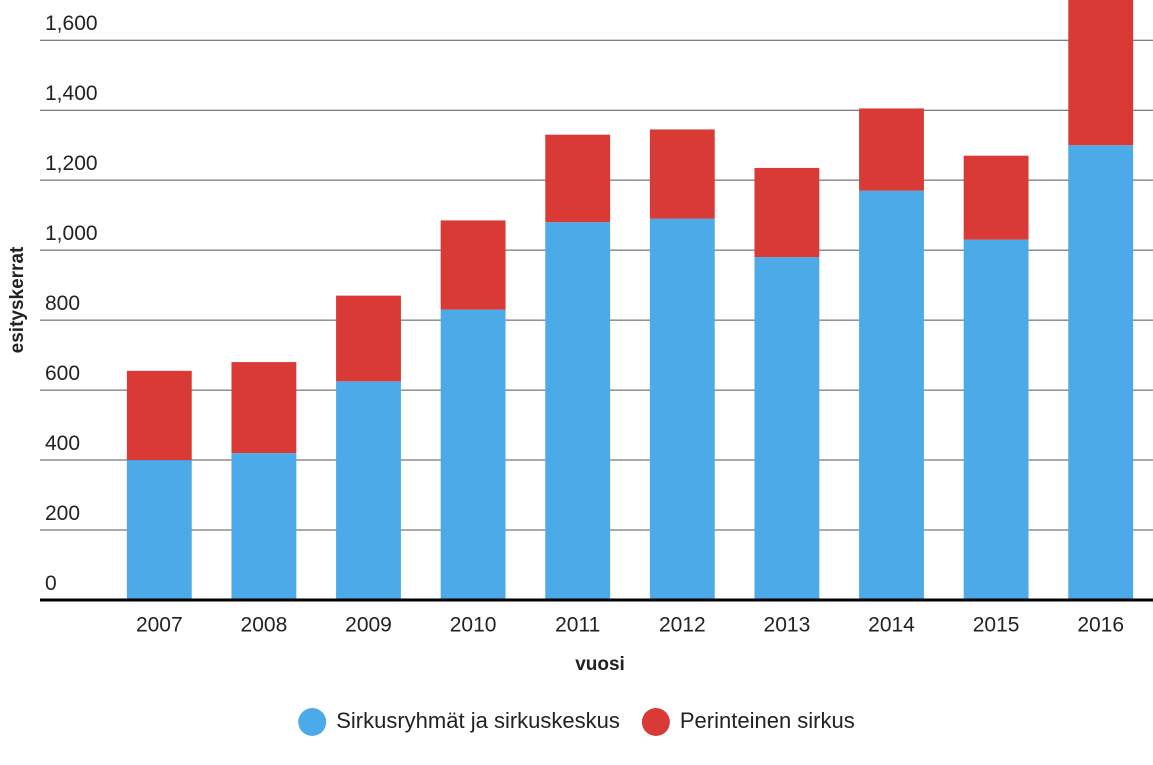  Describe the element at coordinates (51, 583) in the screenshot. I see `y-tick-label: 0` at that location.